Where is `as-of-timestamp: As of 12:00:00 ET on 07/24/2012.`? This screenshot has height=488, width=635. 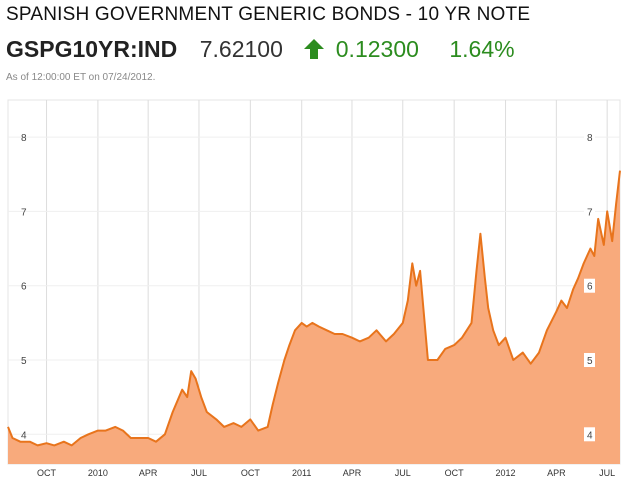 as-of-timestamp: As of 12:00:00 ET on 07/24/2012. is located at coordinates (81, 77).